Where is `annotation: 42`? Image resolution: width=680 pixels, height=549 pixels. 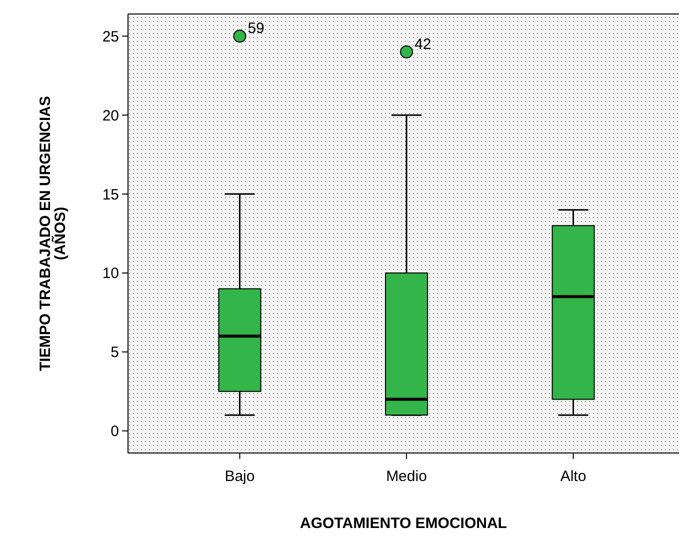 annotation: 42 is located at coordinates (423, 44).